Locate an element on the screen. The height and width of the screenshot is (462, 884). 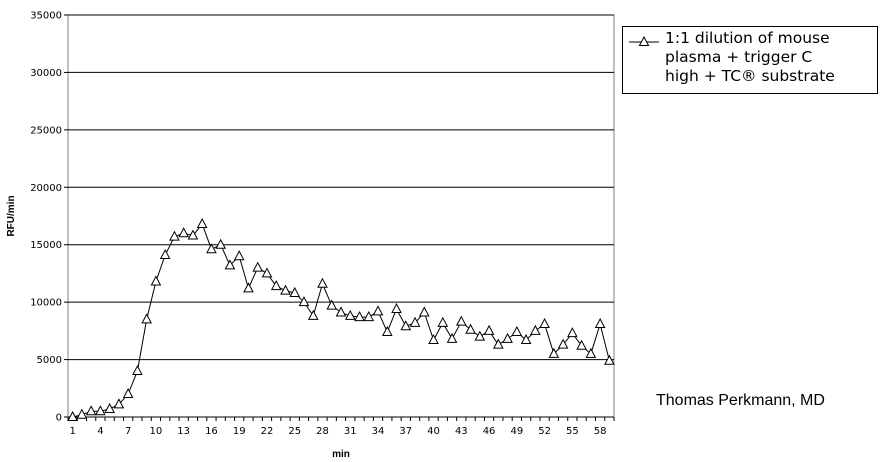
y-tick-label: 30000 is located at coordinates (46, 73).